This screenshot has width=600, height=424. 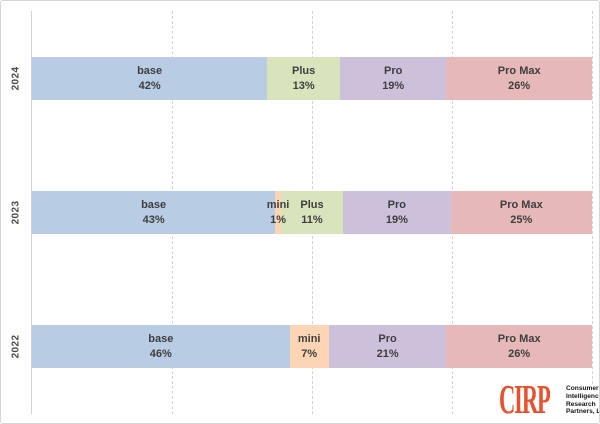 I want to click on segment-base-2023: base 43%, so click(x=154, y=212).